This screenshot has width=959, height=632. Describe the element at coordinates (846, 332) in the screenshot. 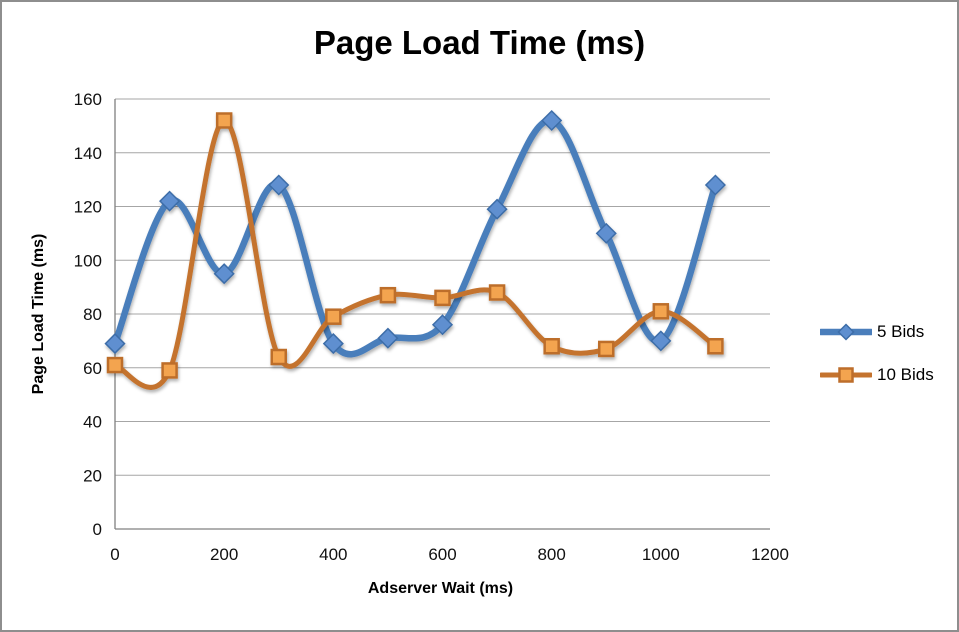

I see `legend-sample-5-bids-icon` at that location.